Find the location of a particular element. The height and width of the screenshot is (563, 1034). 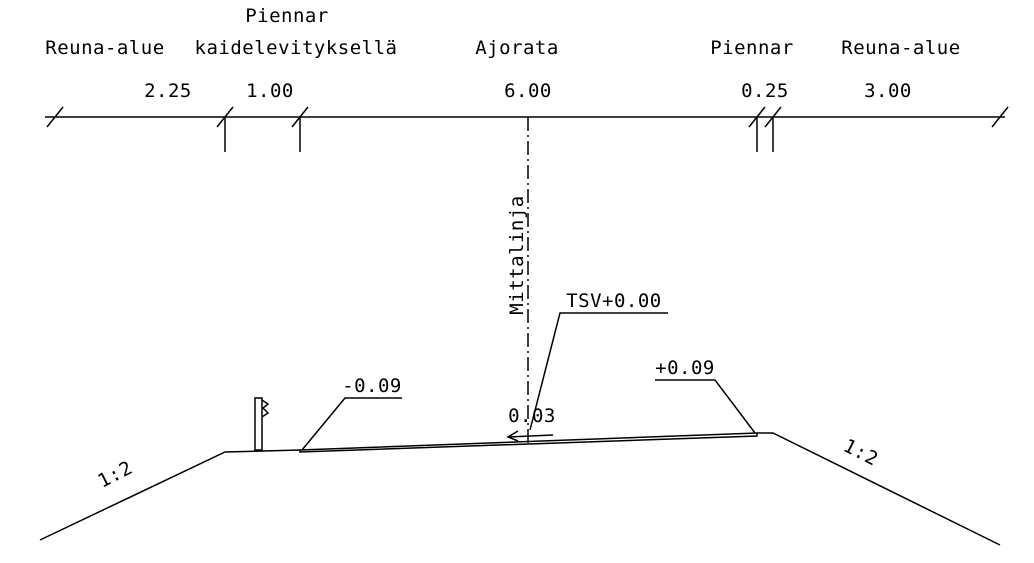

centerline-label: Mittalinja is located at coordinates (517, 254).